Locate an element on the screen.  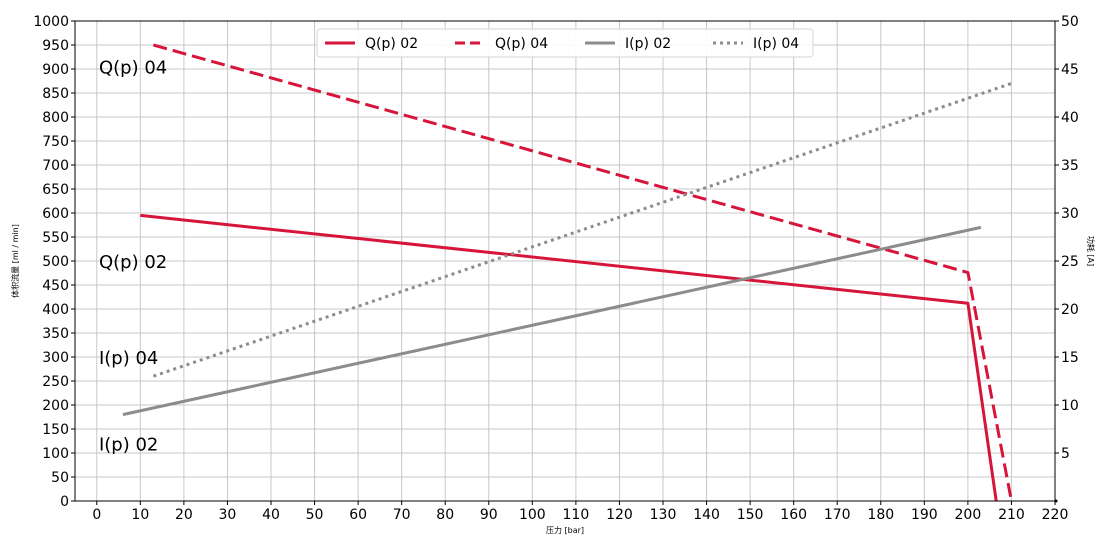
legend-label: I(p) 04 is located at coordinates (776, 44).